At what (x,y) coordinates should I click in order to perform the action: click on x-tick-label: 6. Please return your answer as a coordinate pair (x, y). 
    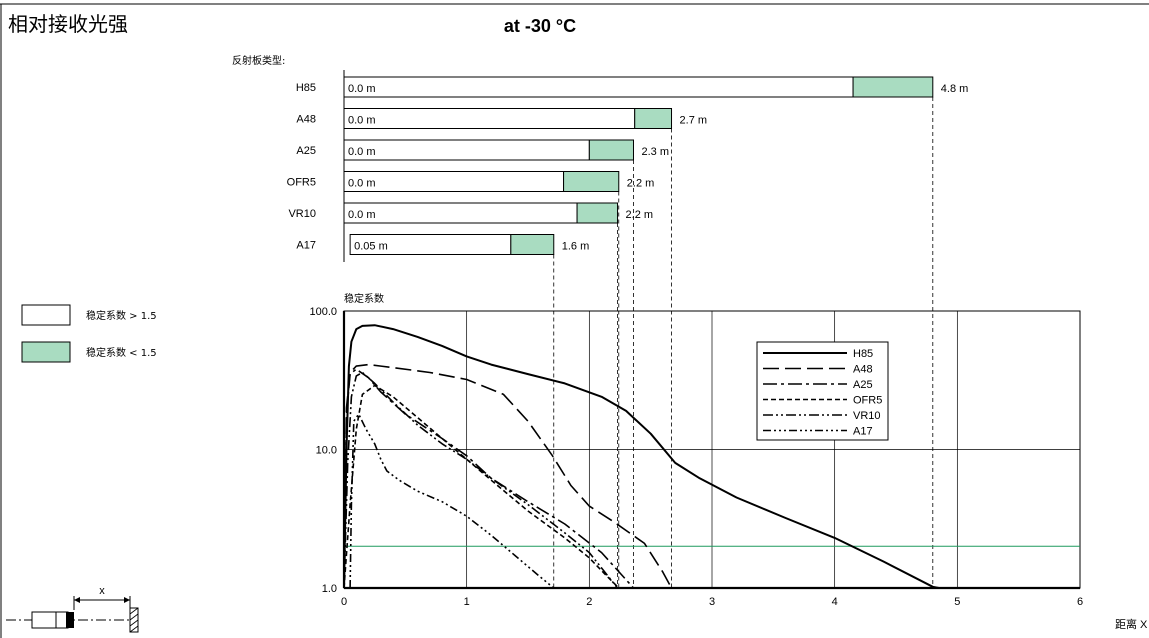
    Looking at the image, I should click on (1080, 602).